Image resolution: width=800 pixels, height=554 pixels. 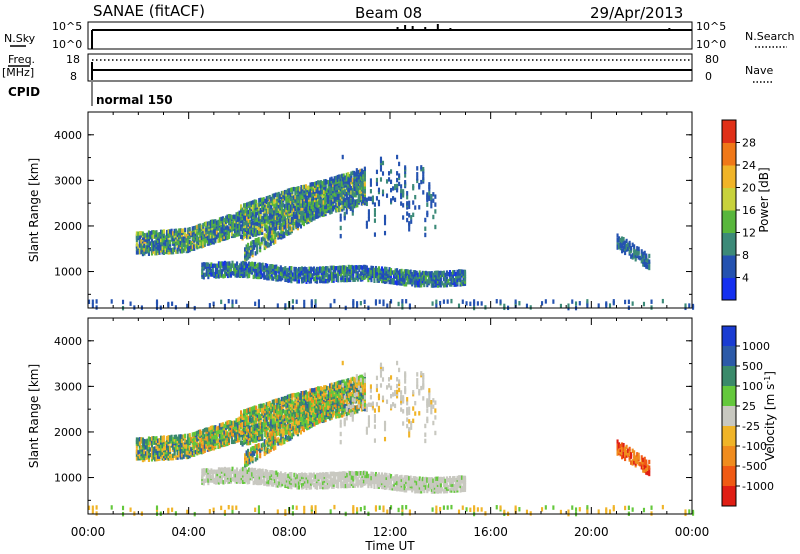 I want to click on cpid-label: CPID, so click(x=24, y=92).